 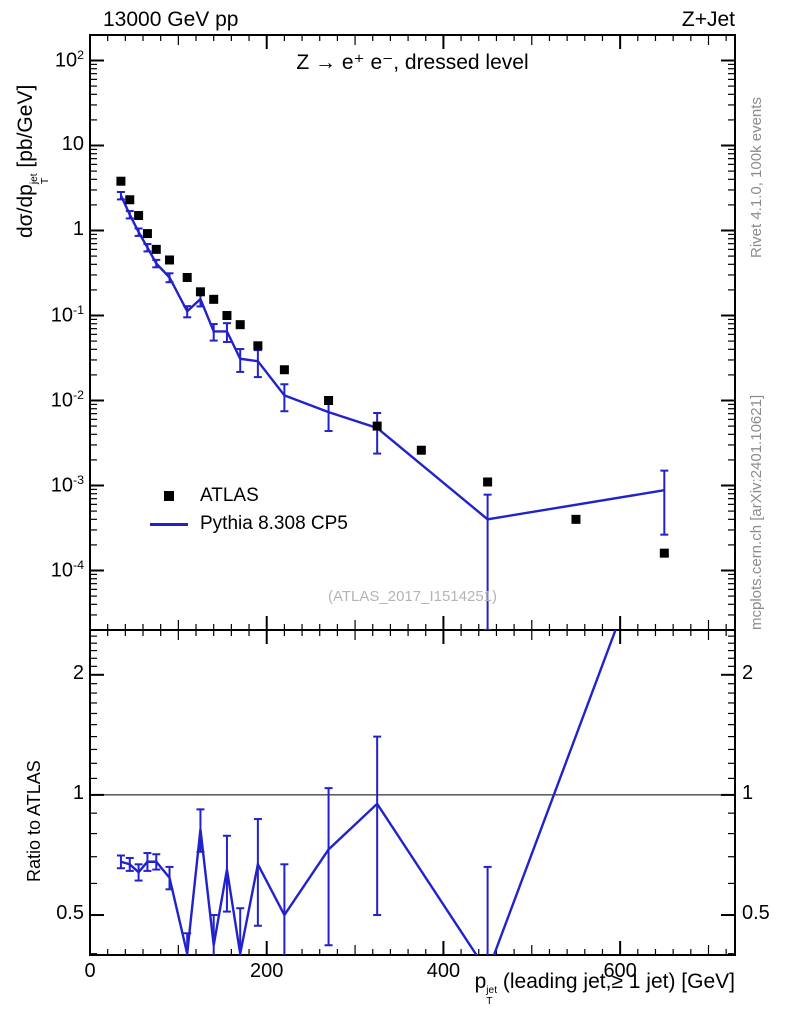 I want to click on analysis-watermark: (ATLAS_2017_I1514251), so click(x=412, y=596).